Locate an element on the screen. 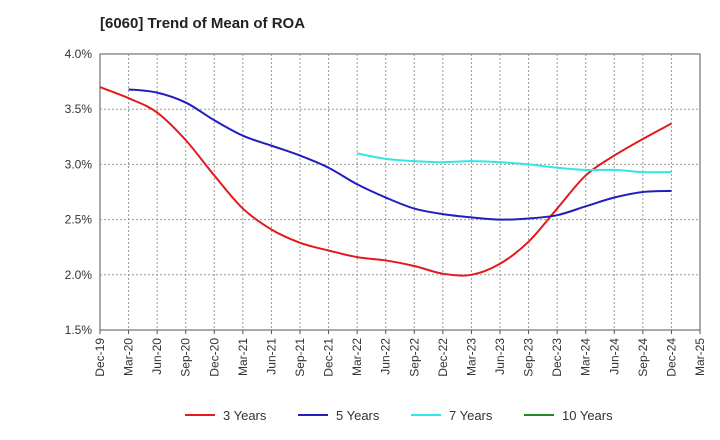 This screenshot has width=720, height=440. x-tick-label: Jun-20 is located at coordinates (157, 356).